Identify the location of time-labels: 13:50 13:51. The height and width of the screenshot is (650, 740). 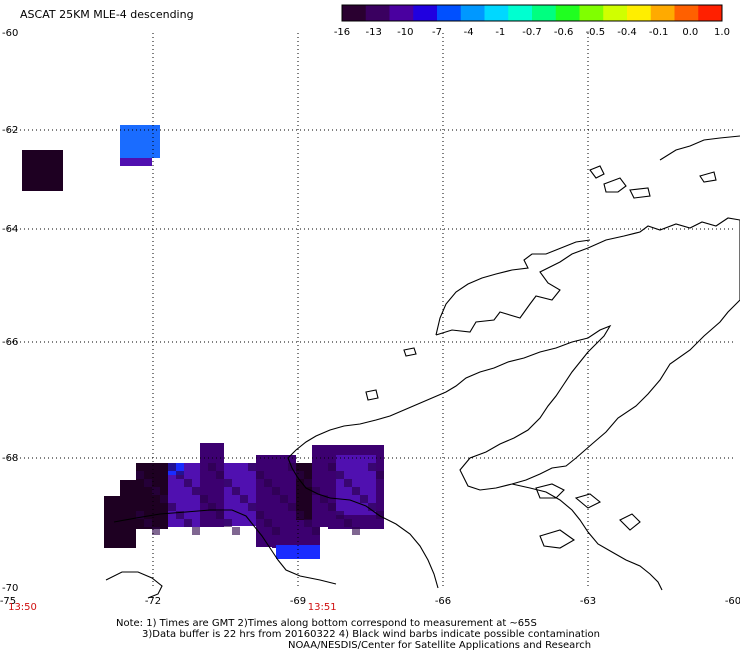
(172, 607).